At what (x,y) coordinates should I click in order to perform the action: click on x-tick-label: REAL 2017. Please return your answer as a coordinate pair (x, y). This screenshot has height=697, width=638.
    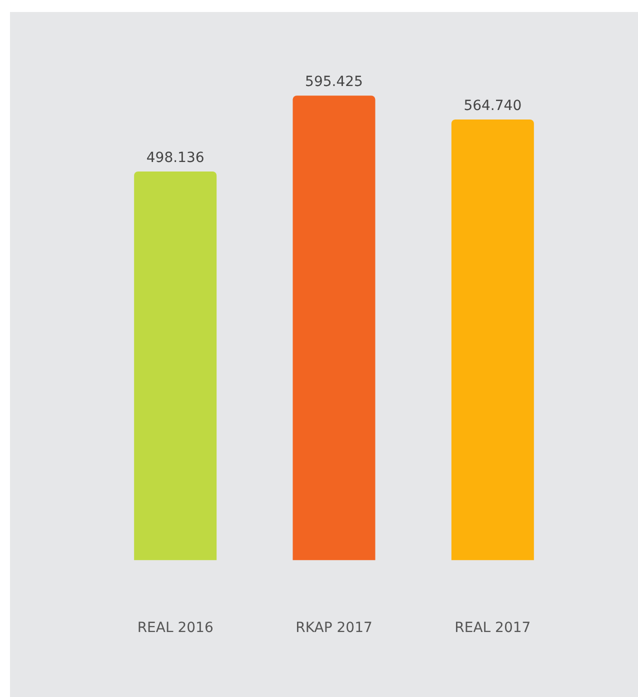
    Looking at the image, I should click on (492, 628).